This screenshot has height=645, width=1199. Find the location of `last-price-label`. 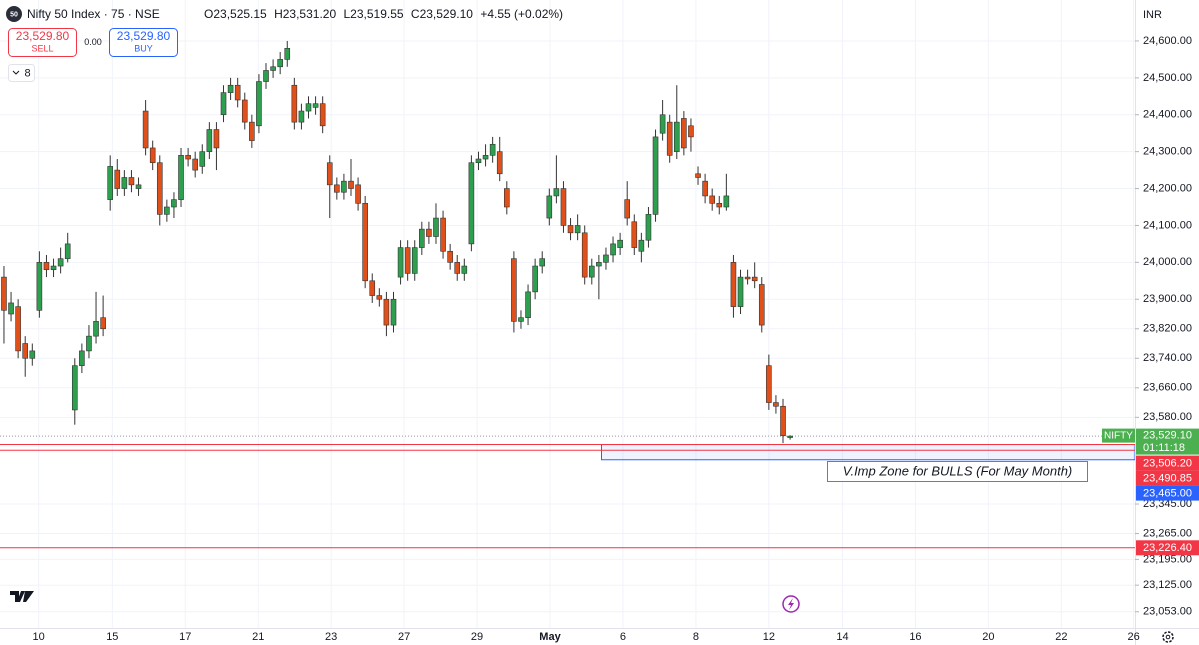

last-price-label is located at coordinates (1167, 441).